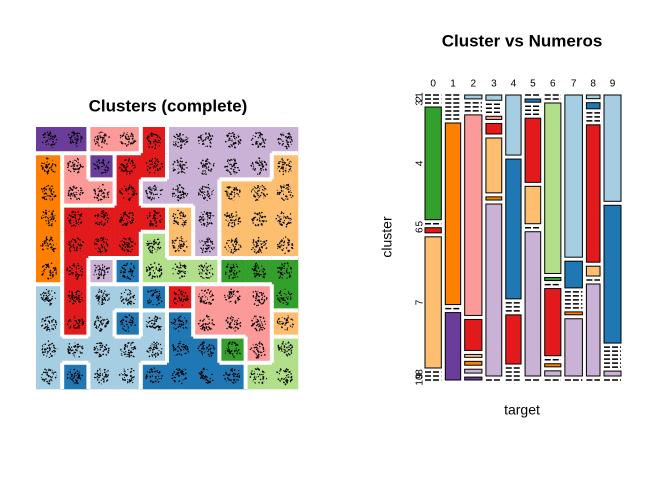 The width and height of the screenshot is (672, 480). I want to click on y-tick-label: 3, so click(420, 103).